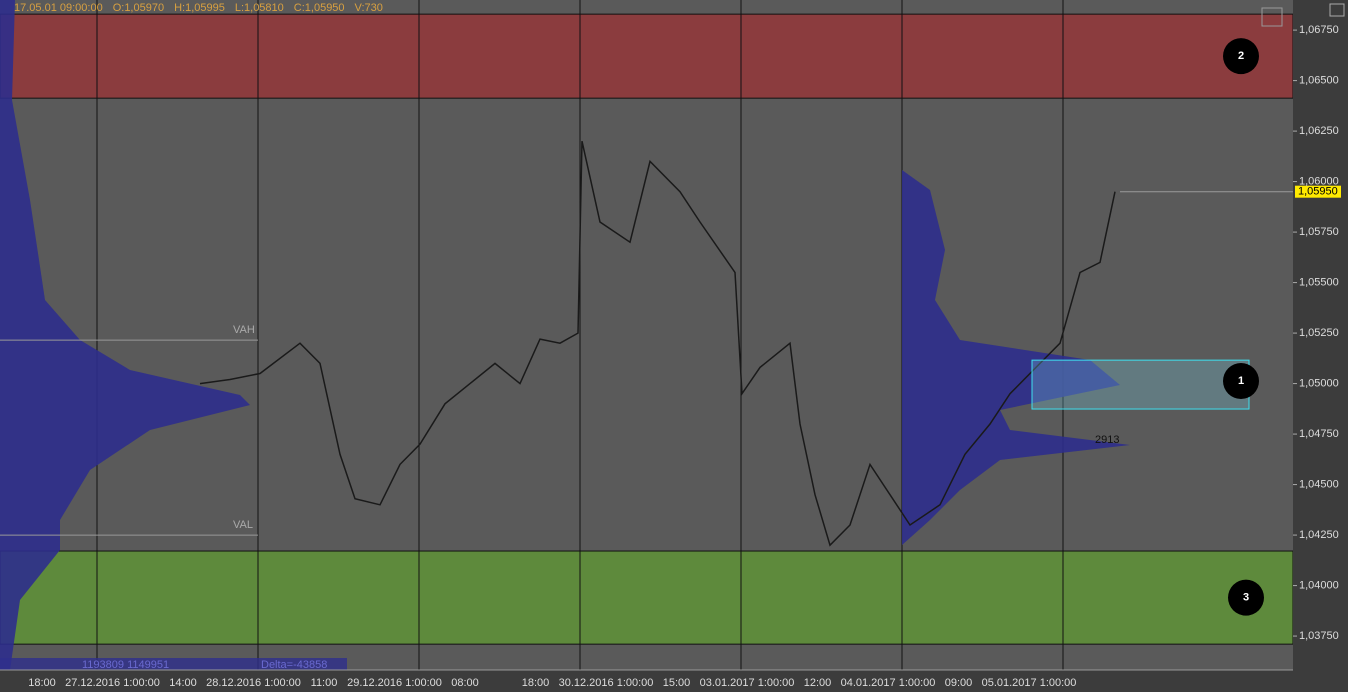 This screenshot has height=692, width=1348. I want to click on header-item: 17.05.01 09:00:00, so click(58, 8).